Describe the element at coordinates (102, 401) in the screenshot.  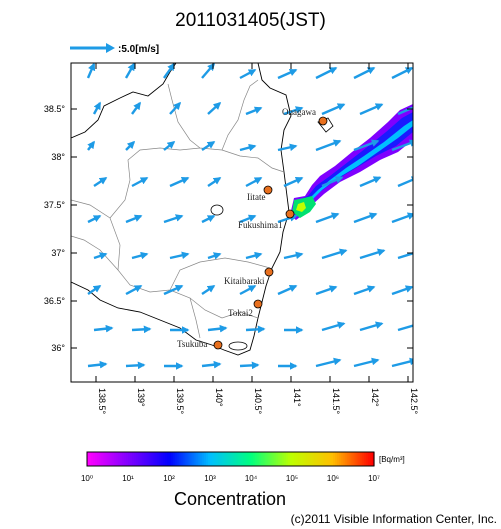
I see `lon-label: 138.5°` at that location.